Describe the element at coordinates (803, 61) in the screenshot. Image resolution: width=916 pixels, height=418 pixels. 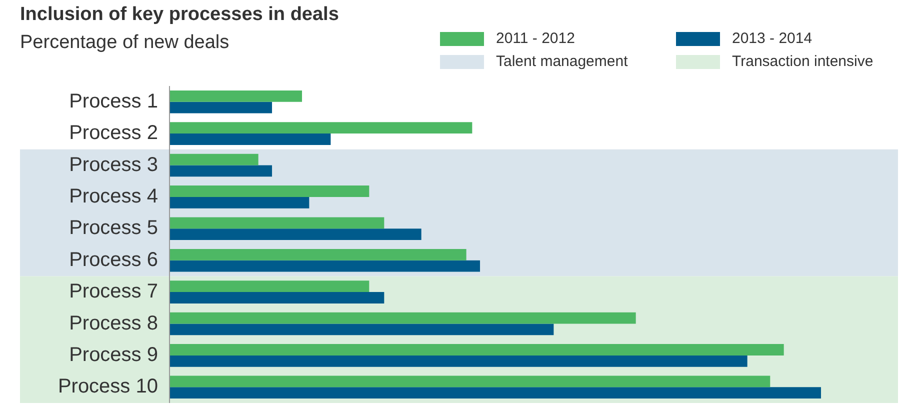
I see `legend-label: Transaction intensive` at that location.